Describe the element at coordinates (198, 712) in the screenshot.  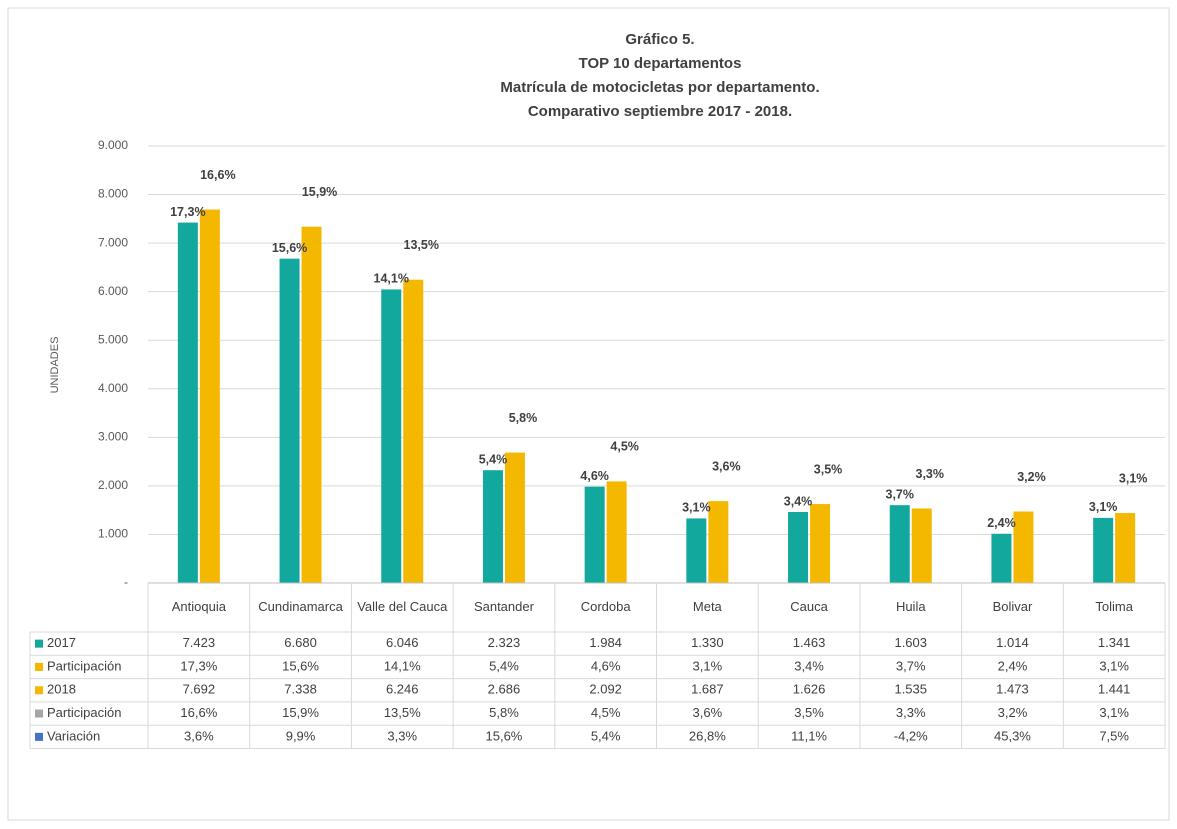
I see `table-cell: 16,6%` at that location.